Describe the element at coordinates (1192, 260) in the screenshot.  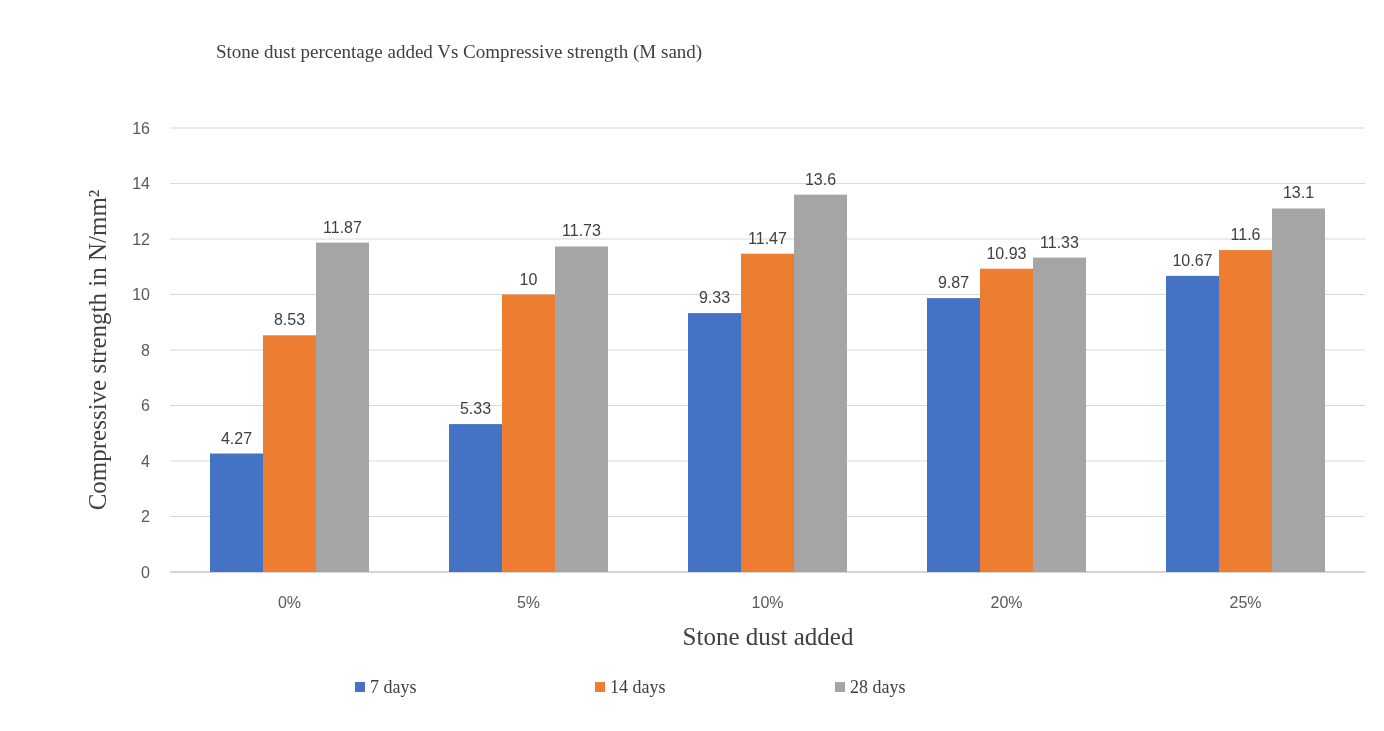
I see `data-label: 10.67` at that location.